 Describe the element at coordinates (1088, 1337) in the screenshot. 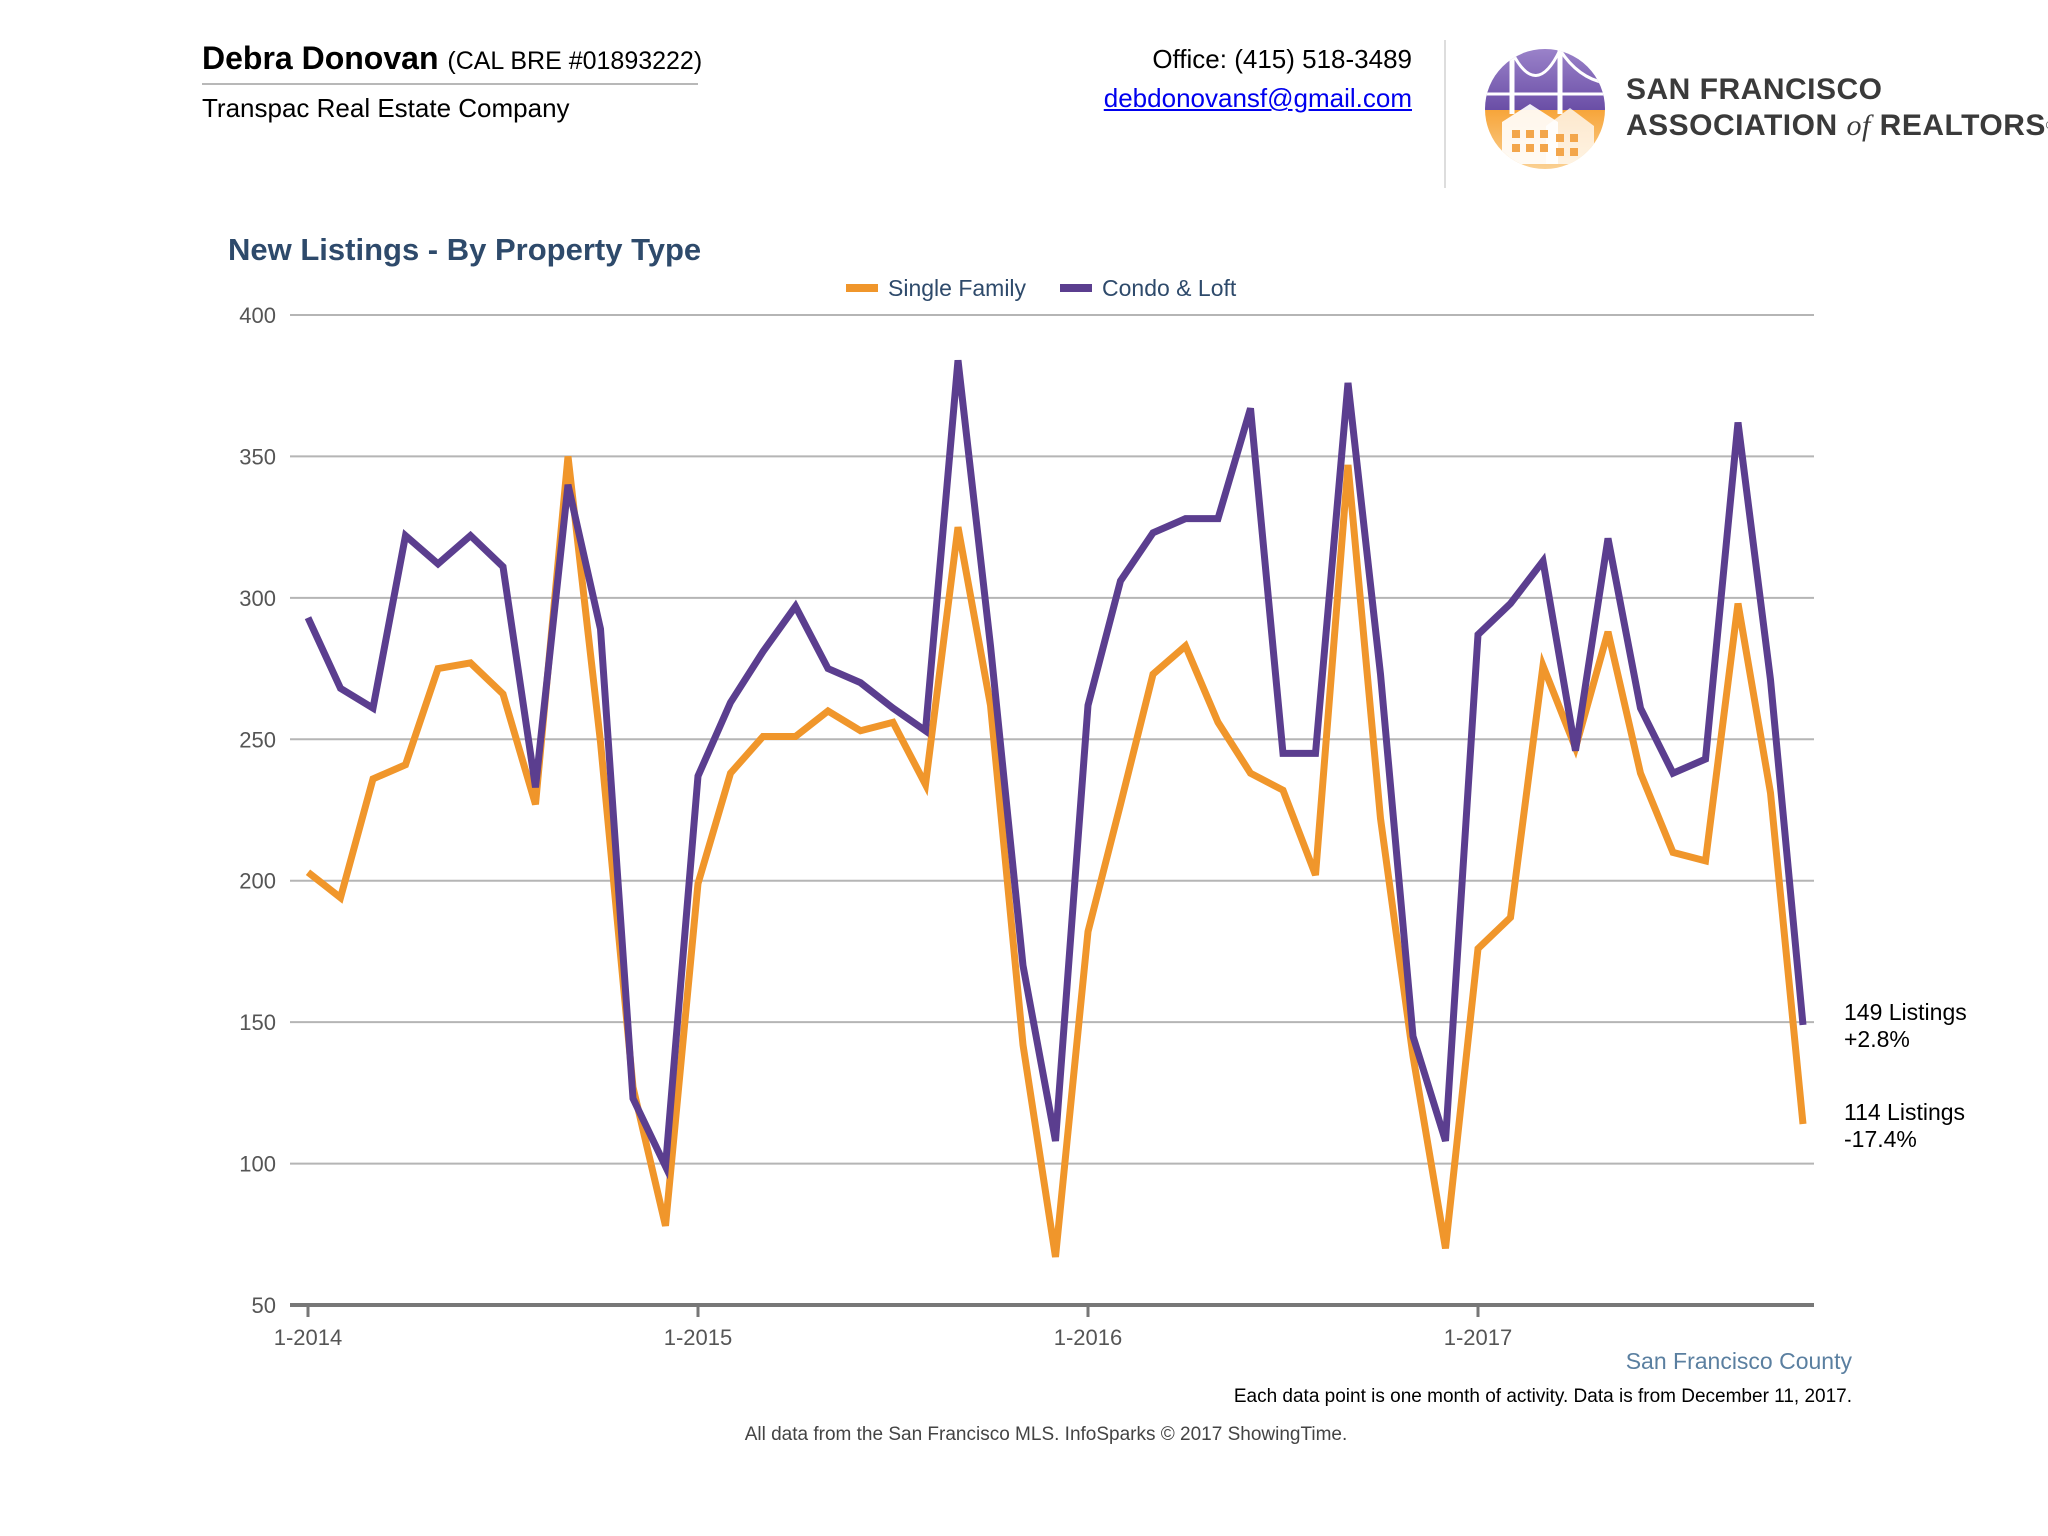

I see `x-tick-label: 1-2016` at that location.